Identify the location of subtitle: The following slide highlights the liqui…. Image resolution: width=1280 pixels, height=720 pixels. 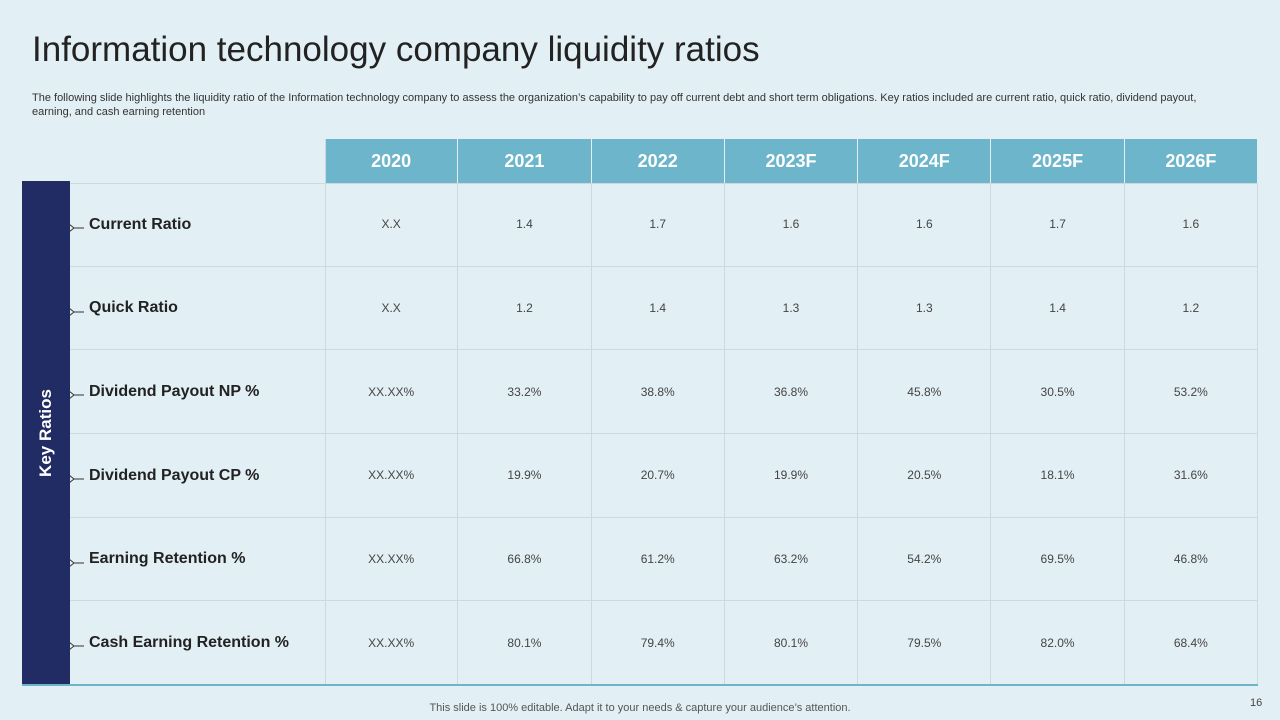
(614, 105).